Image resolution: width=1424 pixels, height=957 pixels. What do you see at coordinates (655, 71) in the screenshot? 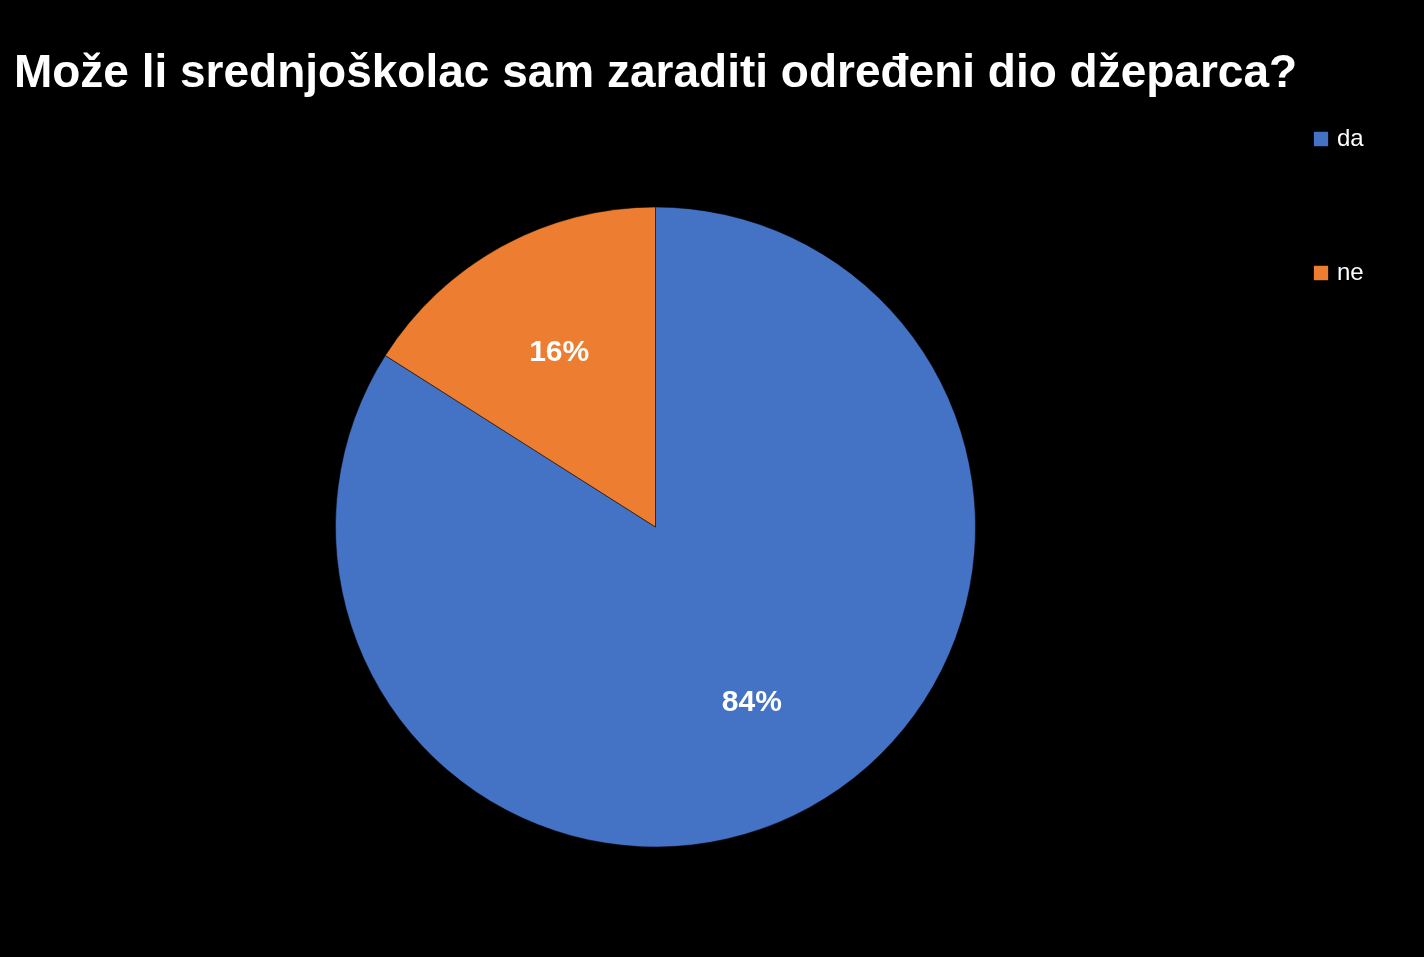
I see `chart-title: Može li srednjoškolac sam zaraditi određeni dio džeparca?` at bounding box center [655, 71].